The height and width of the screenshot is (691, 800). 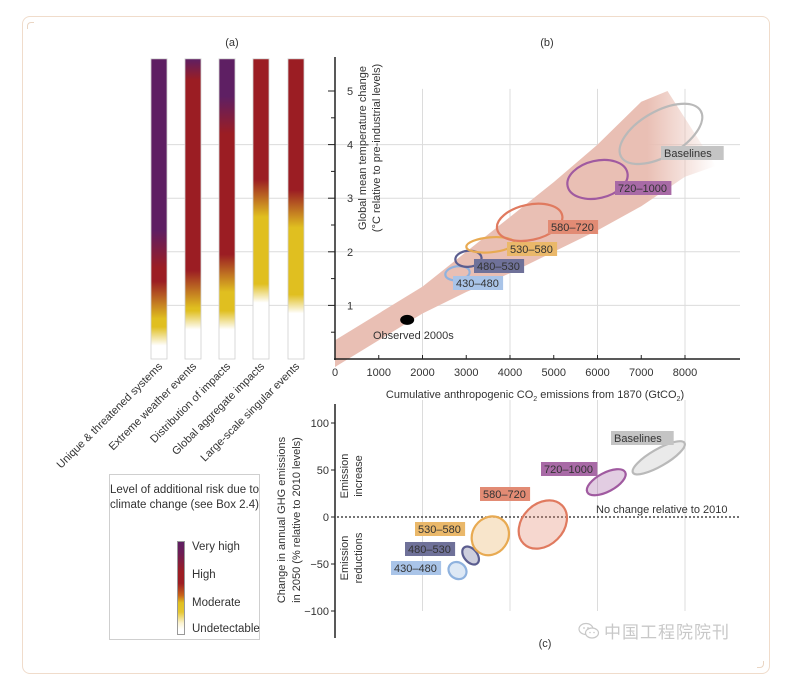 I want to click on observed-2000s-marker, so click(x=407, y=319).